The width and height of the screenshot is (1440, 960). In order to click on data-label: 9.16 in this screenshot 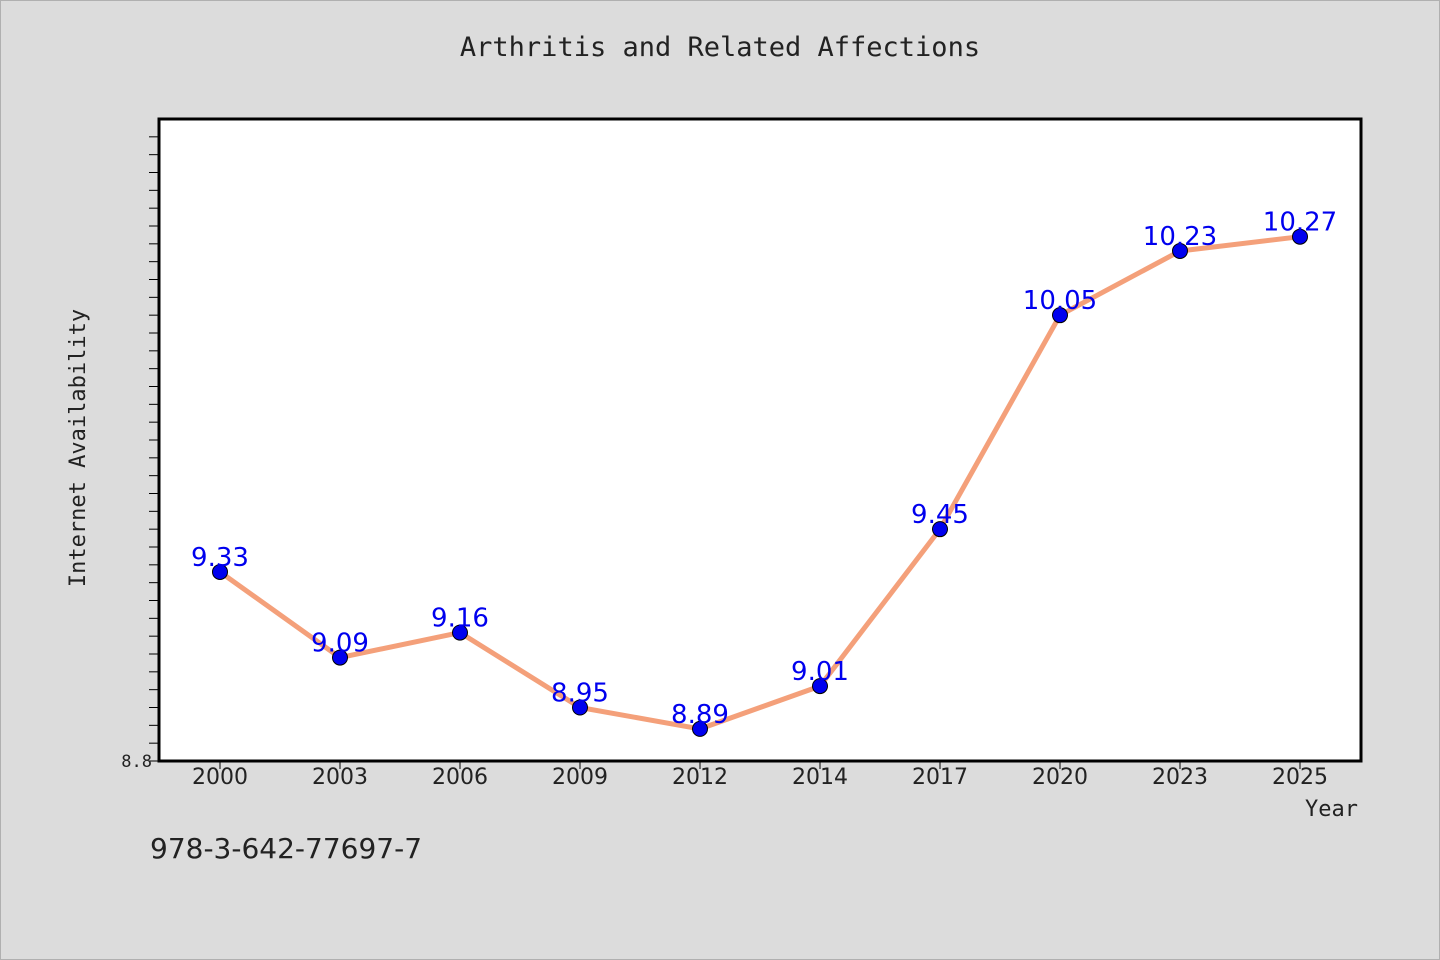, I will do `click(460, 619)`.